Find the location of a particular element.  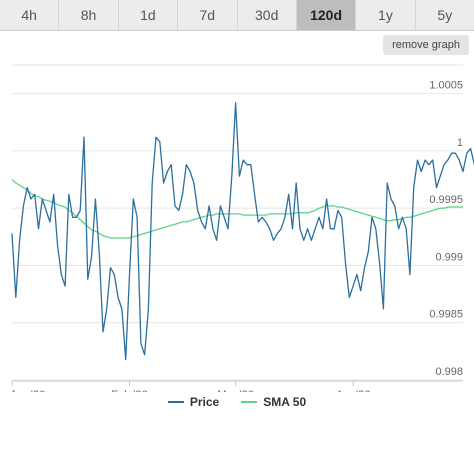

tab-1y: 1y is located at coordinates (386, 15).